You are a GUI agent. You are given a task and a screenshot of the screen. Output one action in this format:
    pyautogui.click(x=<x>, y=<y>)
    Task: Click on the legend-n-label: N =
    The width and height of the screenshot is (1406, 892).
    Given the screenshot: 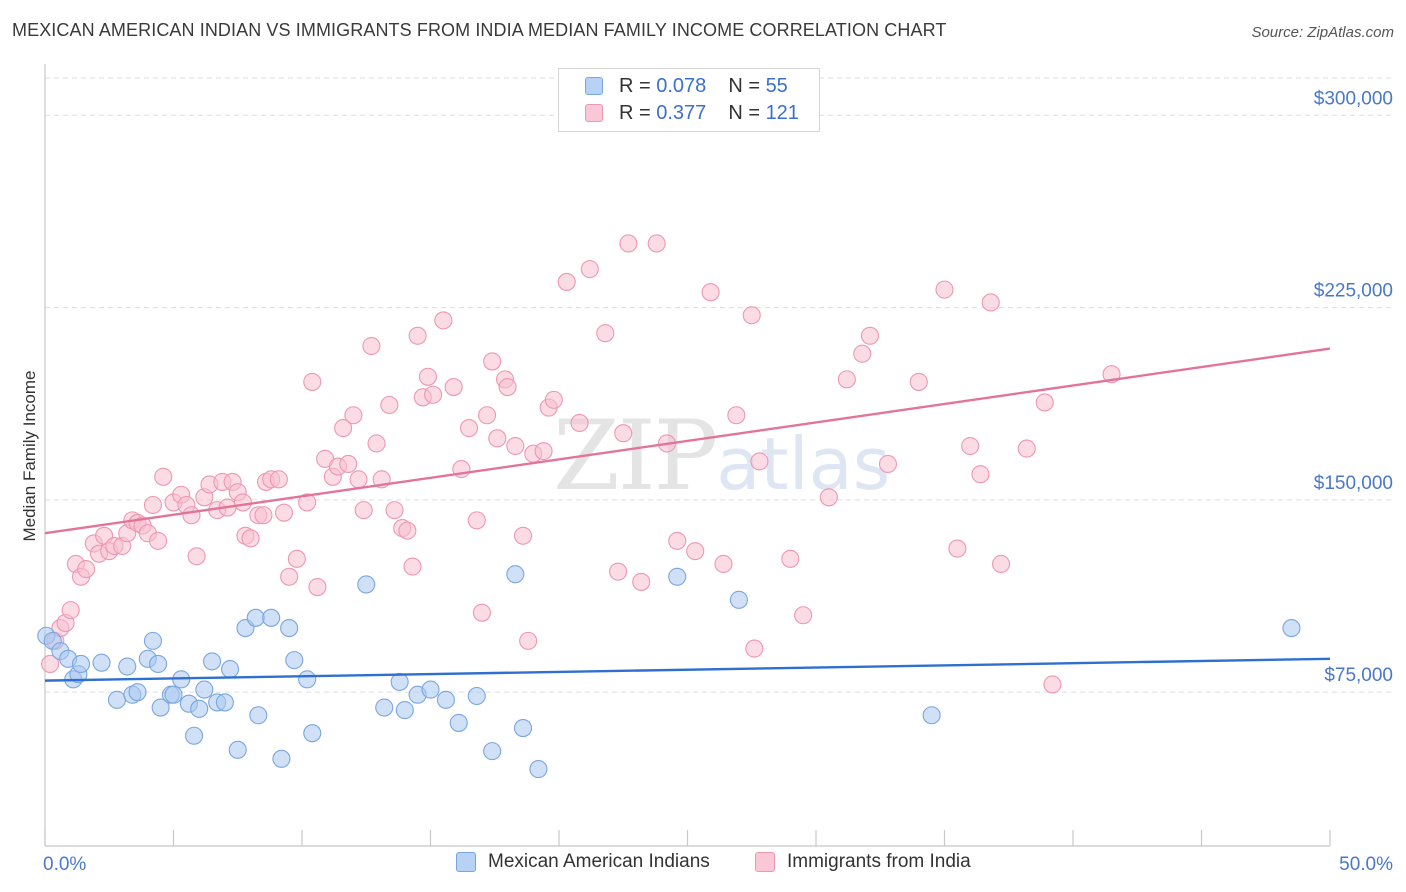 What is the action you would take?
    pyautogui.click(x=744, y=85)
    